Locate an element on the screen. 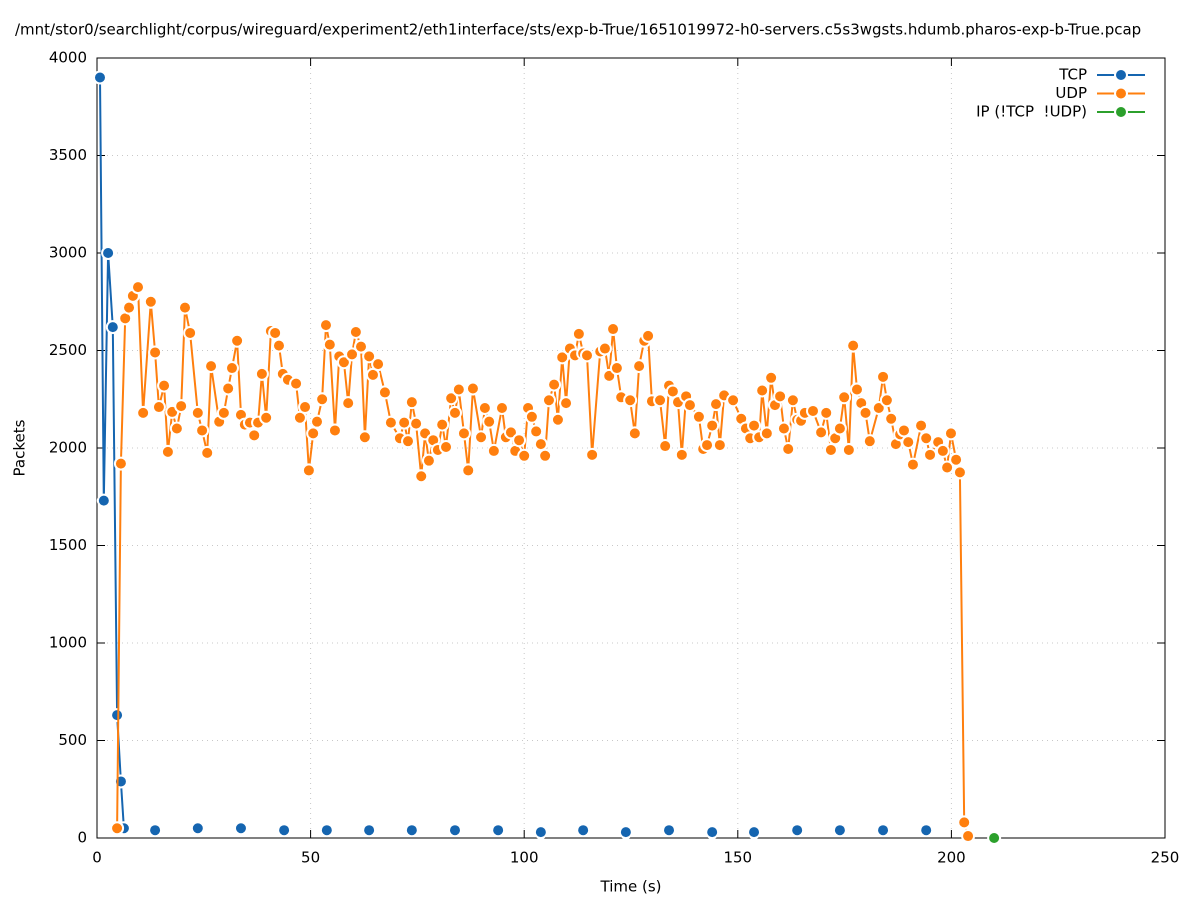 Image resolution: width=1197 pixels, height=900 pixels. y-tick-label: 1000 is located at coordinates (68, 643).